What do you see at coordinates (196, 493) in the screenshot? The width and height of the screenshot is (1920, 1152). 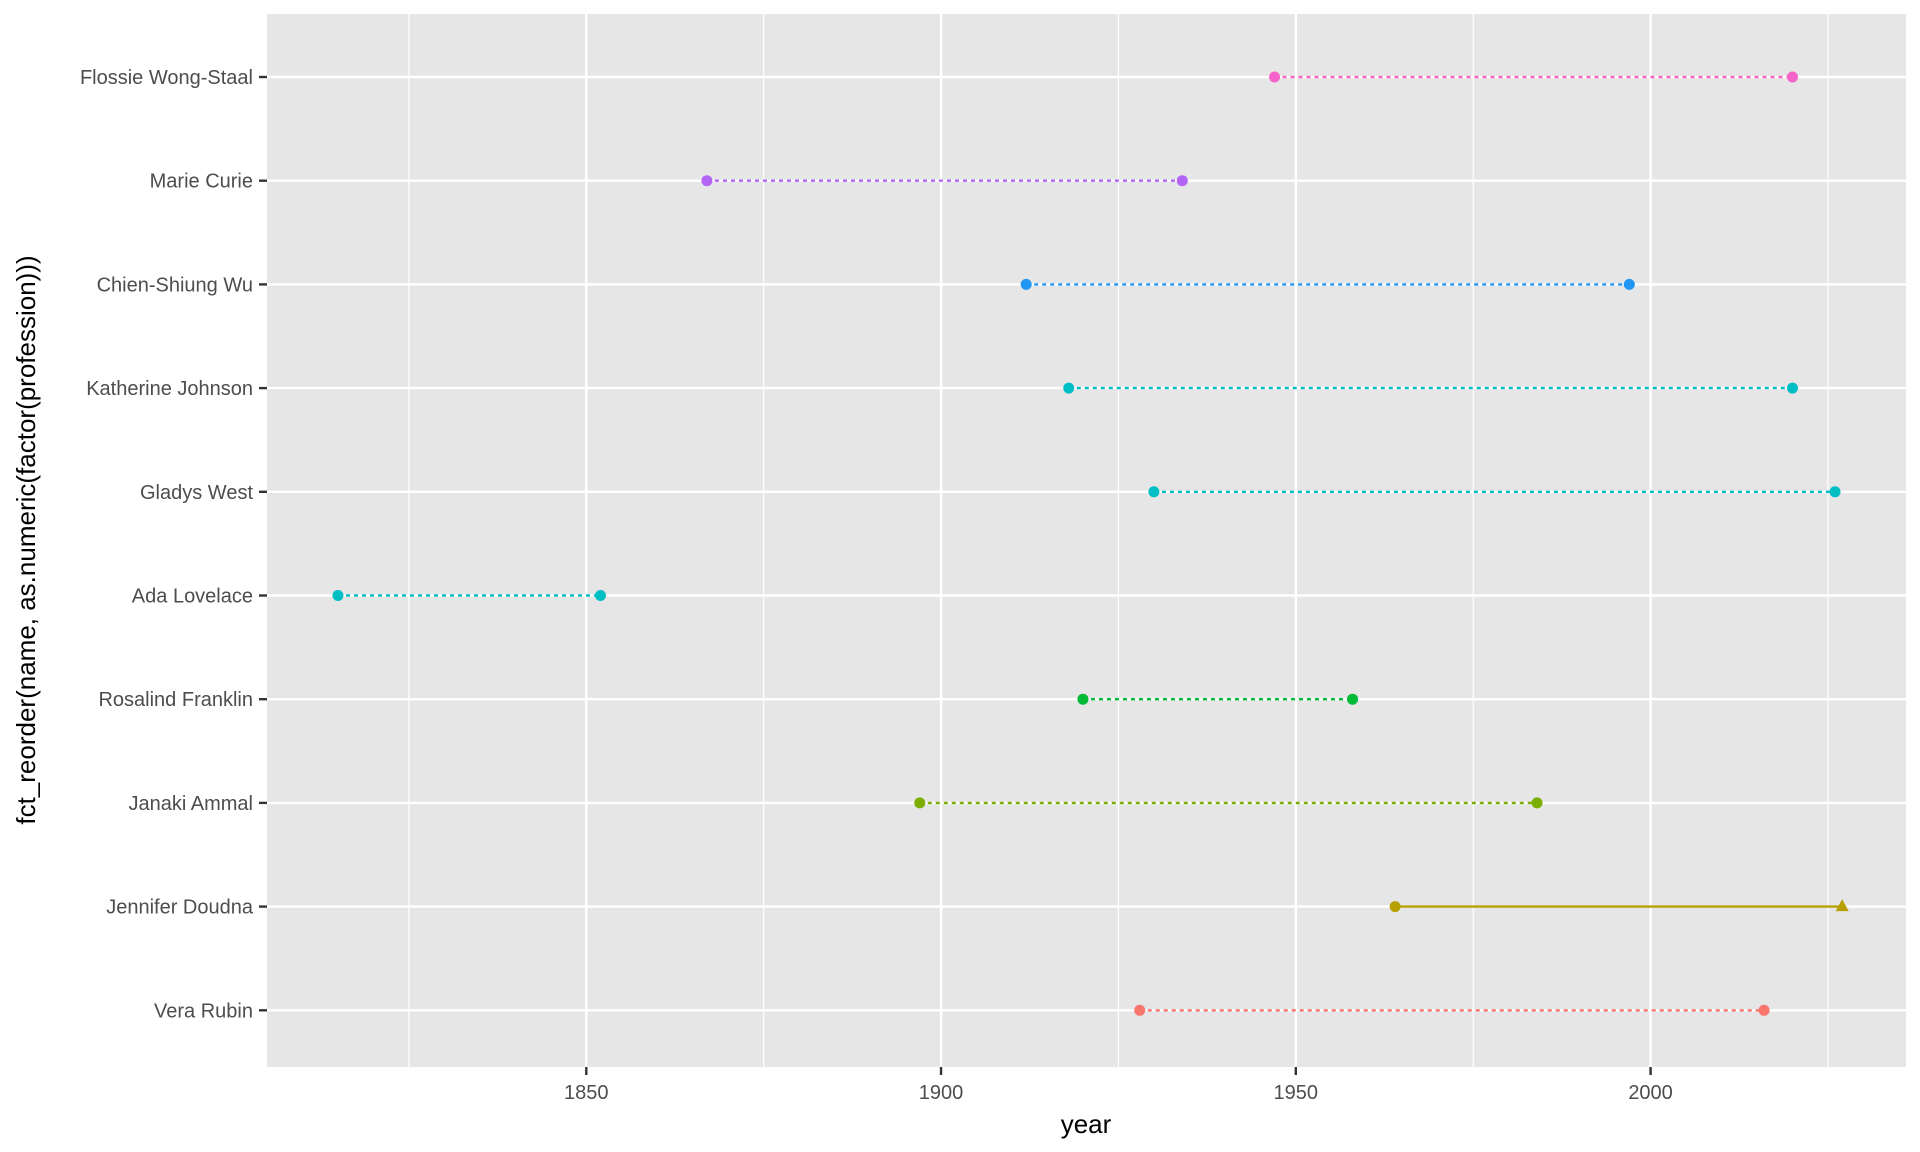 I see `y-tick-label: Gladys West` at bounding box center [196, 493].